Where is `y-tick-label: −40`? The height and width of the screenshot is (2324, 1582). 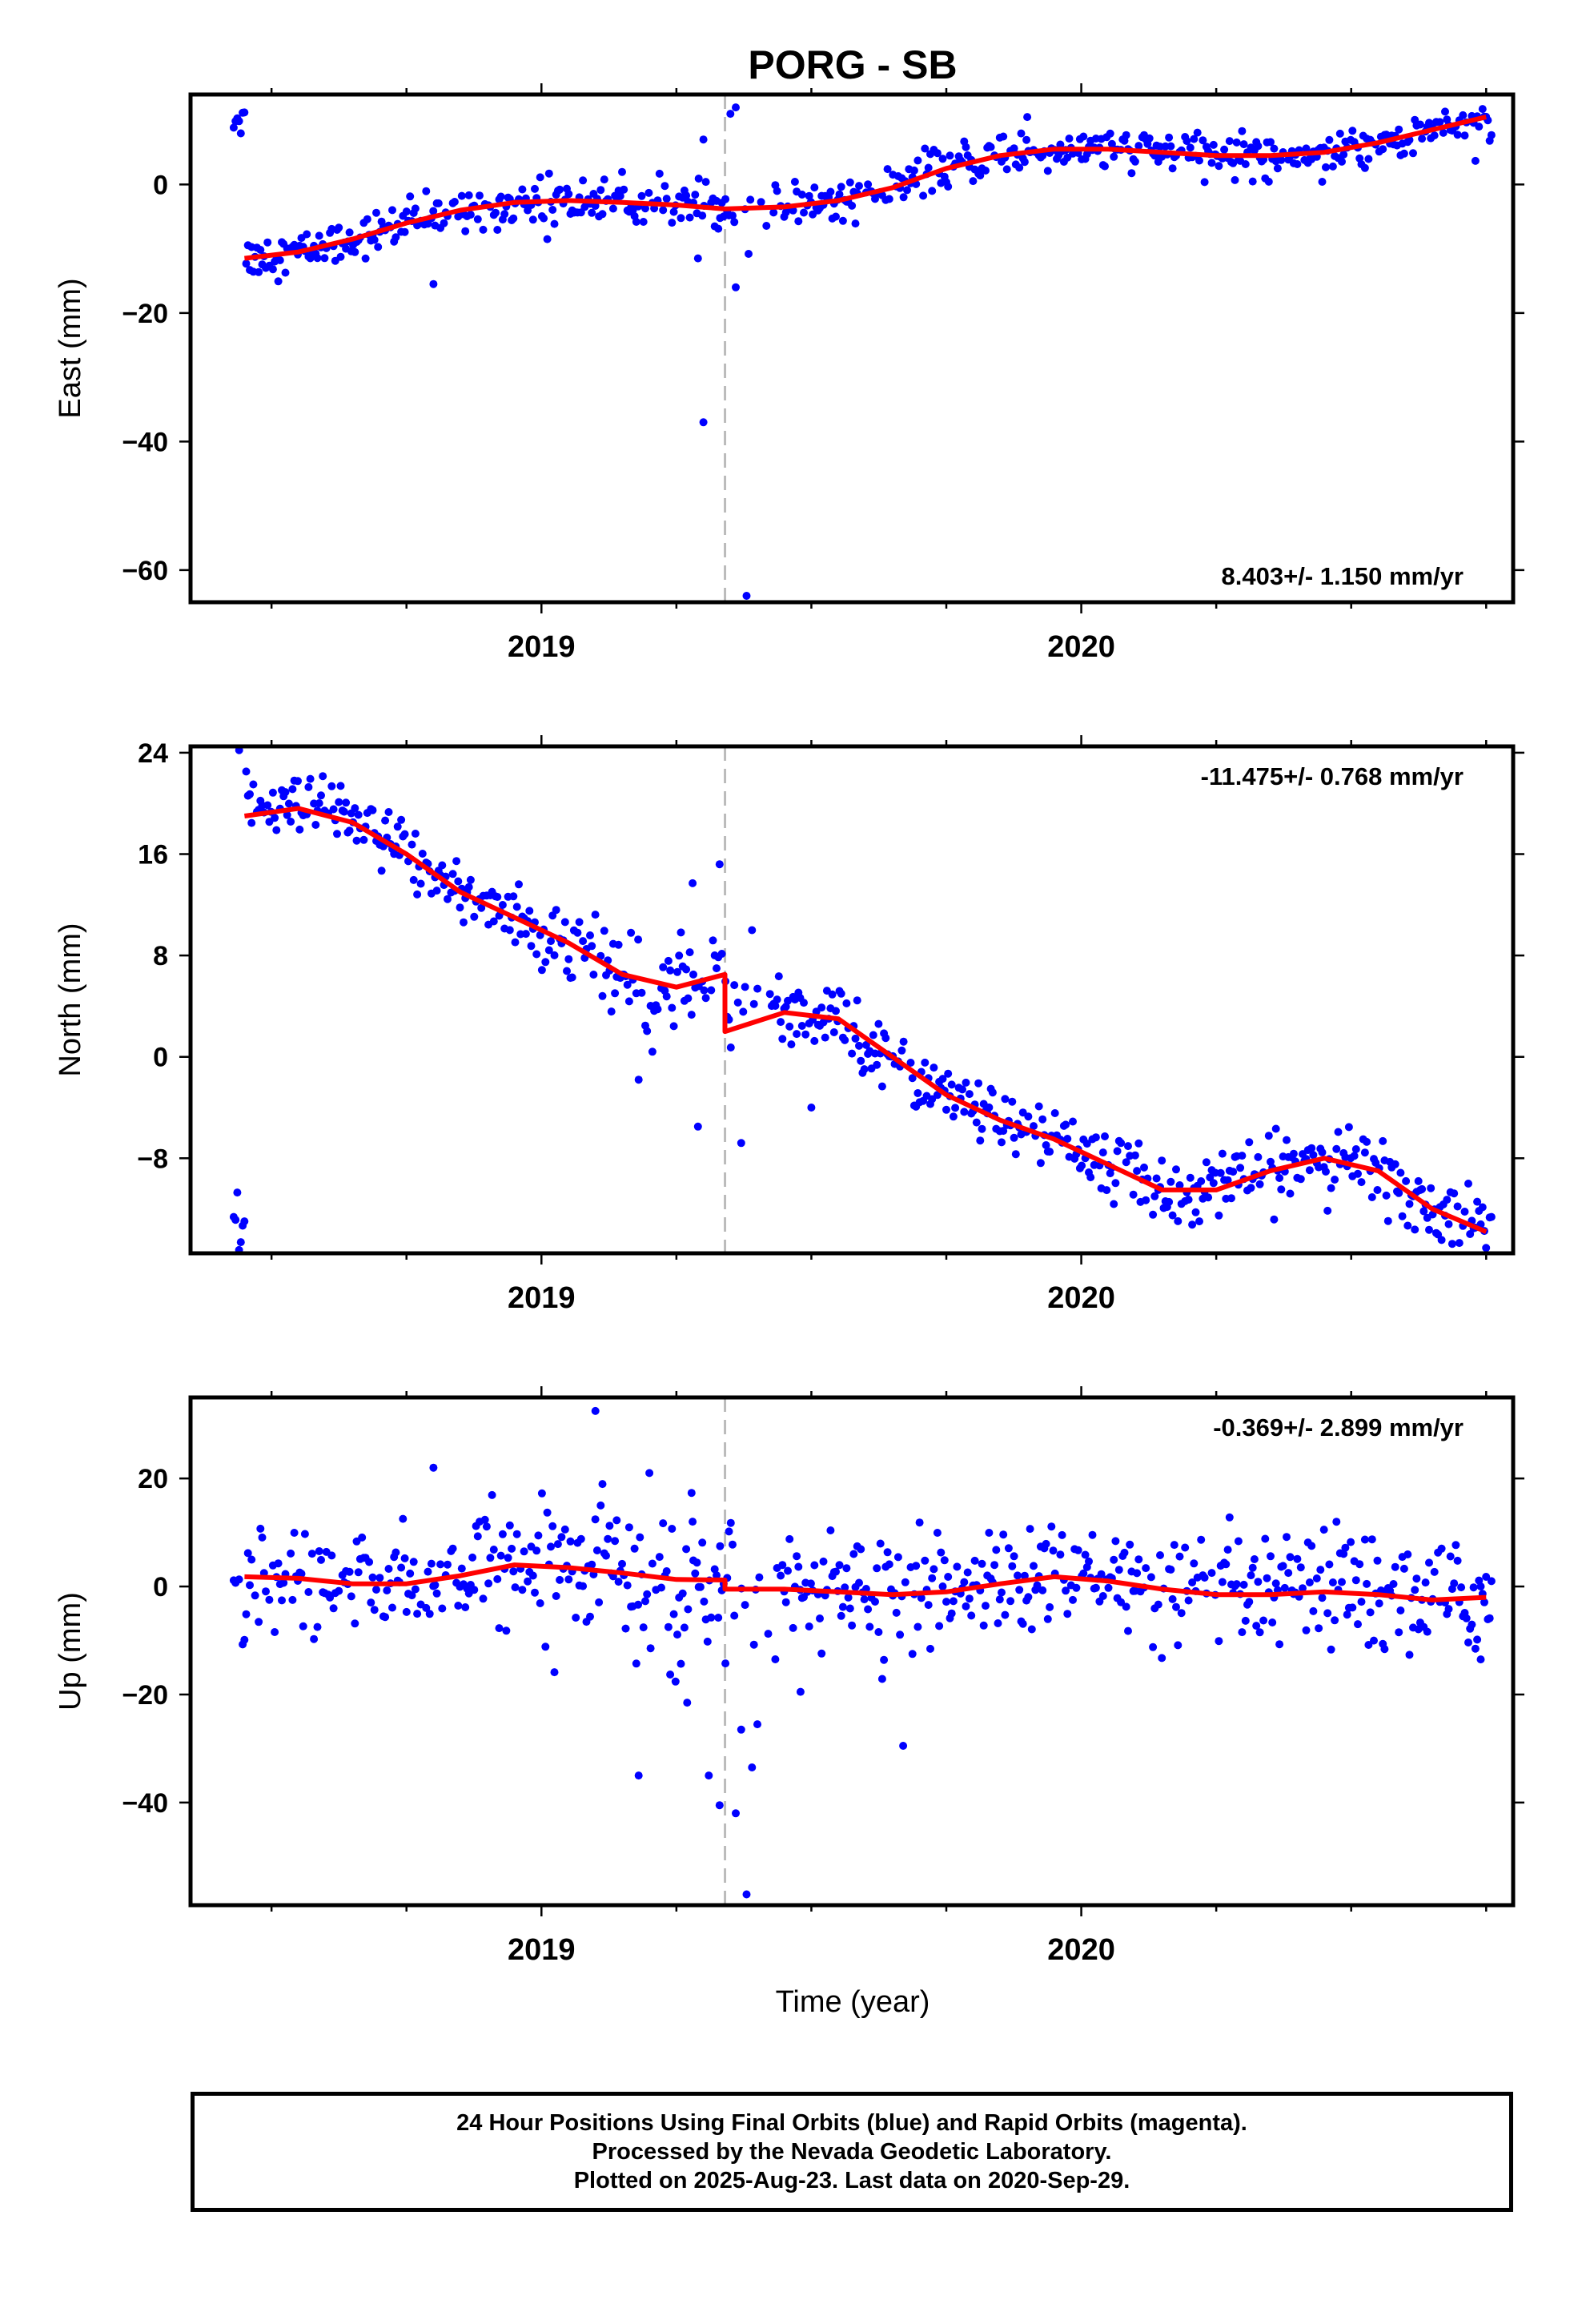 y-tick-label: −40 is located at coordinates (145, 442).